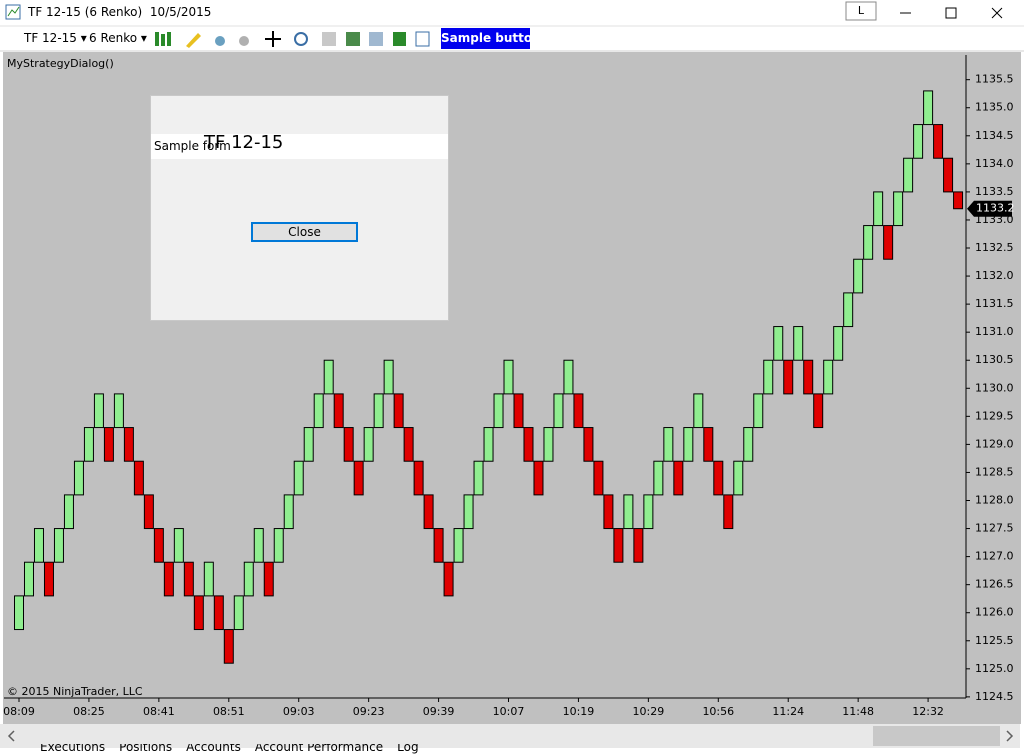 The height and width of the screenshot is (754, 1024). What do you see at coordinates (1010, 736) in the screenshot?
I see `scroll-right` at bounding box center [1010, 736].